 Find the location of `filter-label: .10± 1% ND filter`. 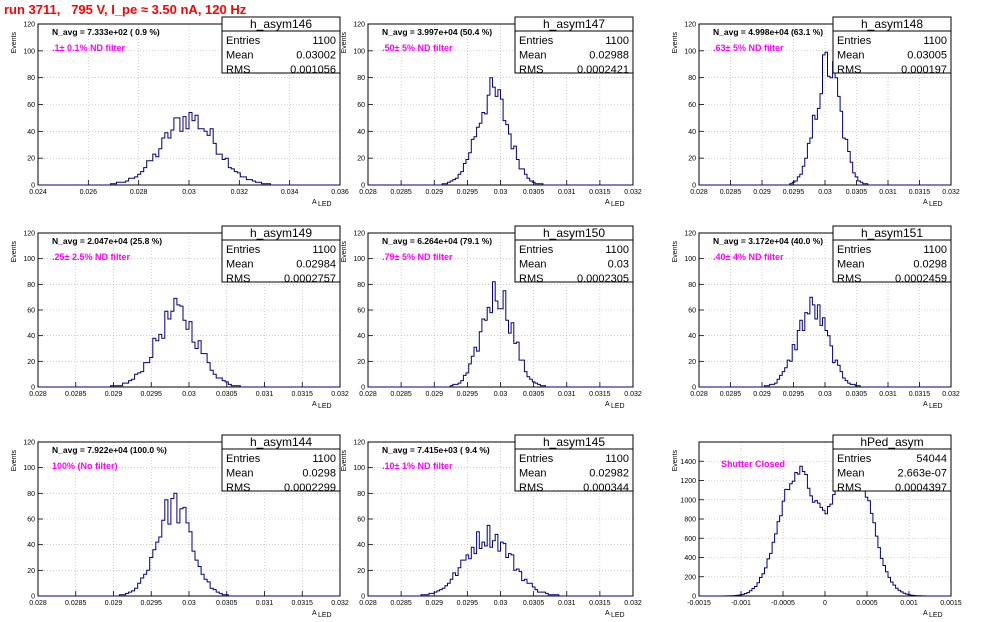

filter-label: .10± 1% ND filter is located at coordinates (417, 466).